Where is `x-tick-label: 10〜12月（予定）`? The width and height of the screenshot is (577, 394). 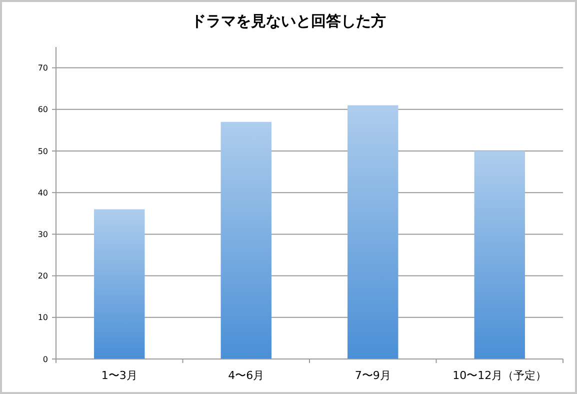
x-tick-label: 10〜12月（予定） is located at coordinates (499, 375).